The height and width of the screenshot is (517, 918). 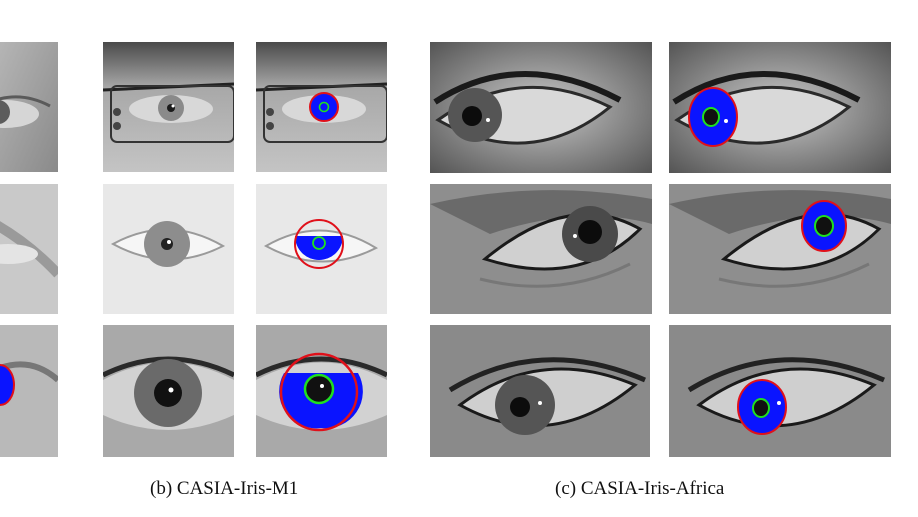 What do you see at coordinates (540, 391) in the screenshot?
I see `panel-c-row3-original` at bounding box center [540, 391].